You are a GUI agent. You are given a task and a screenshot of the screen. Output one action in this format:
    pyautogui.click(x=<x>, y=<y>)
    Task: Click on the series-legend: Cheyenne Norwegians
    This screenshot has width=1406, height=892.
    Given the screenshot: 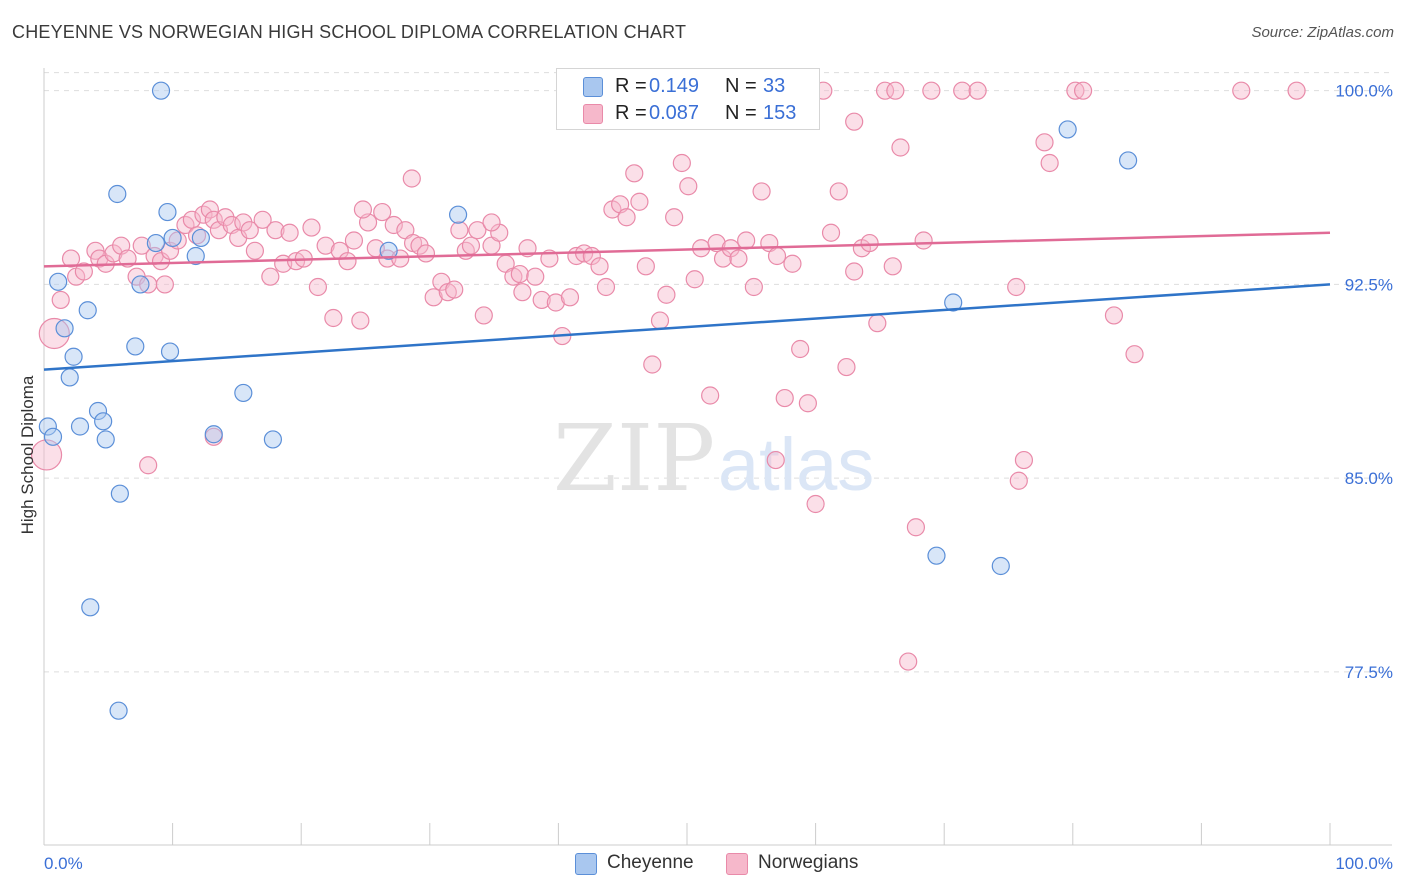 What is the action you would take?
    pyautogui.click(x=703, y=865)
    